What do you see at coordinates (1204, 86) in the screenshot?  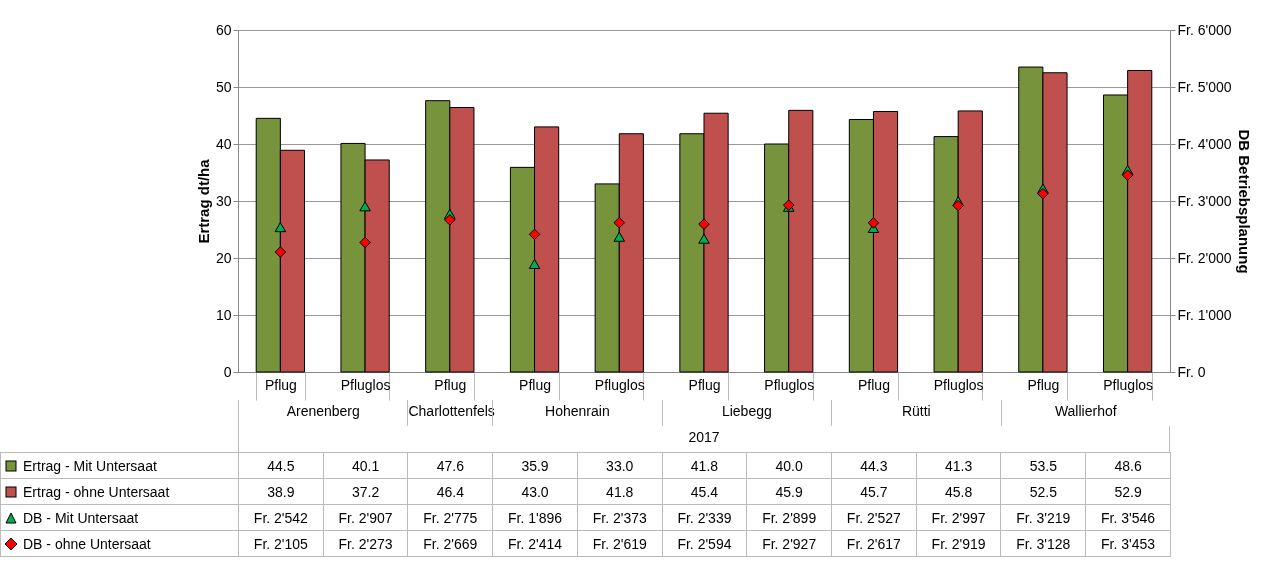 I see `y2-tick-label: Fr. 5'000` at bounding box center [1204, 86].